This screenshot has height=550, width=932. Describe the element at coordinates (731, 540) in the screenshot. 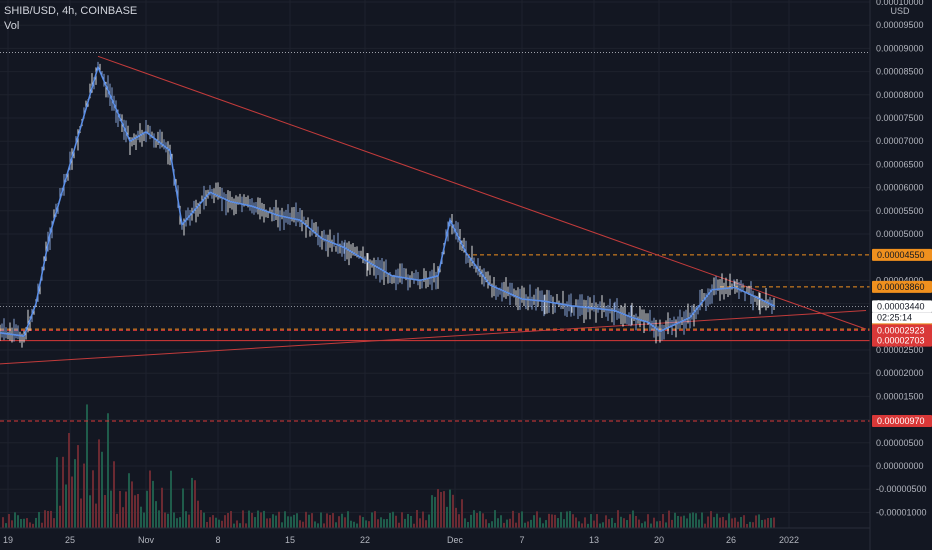

I see `x-tick-label: 26` at that location.